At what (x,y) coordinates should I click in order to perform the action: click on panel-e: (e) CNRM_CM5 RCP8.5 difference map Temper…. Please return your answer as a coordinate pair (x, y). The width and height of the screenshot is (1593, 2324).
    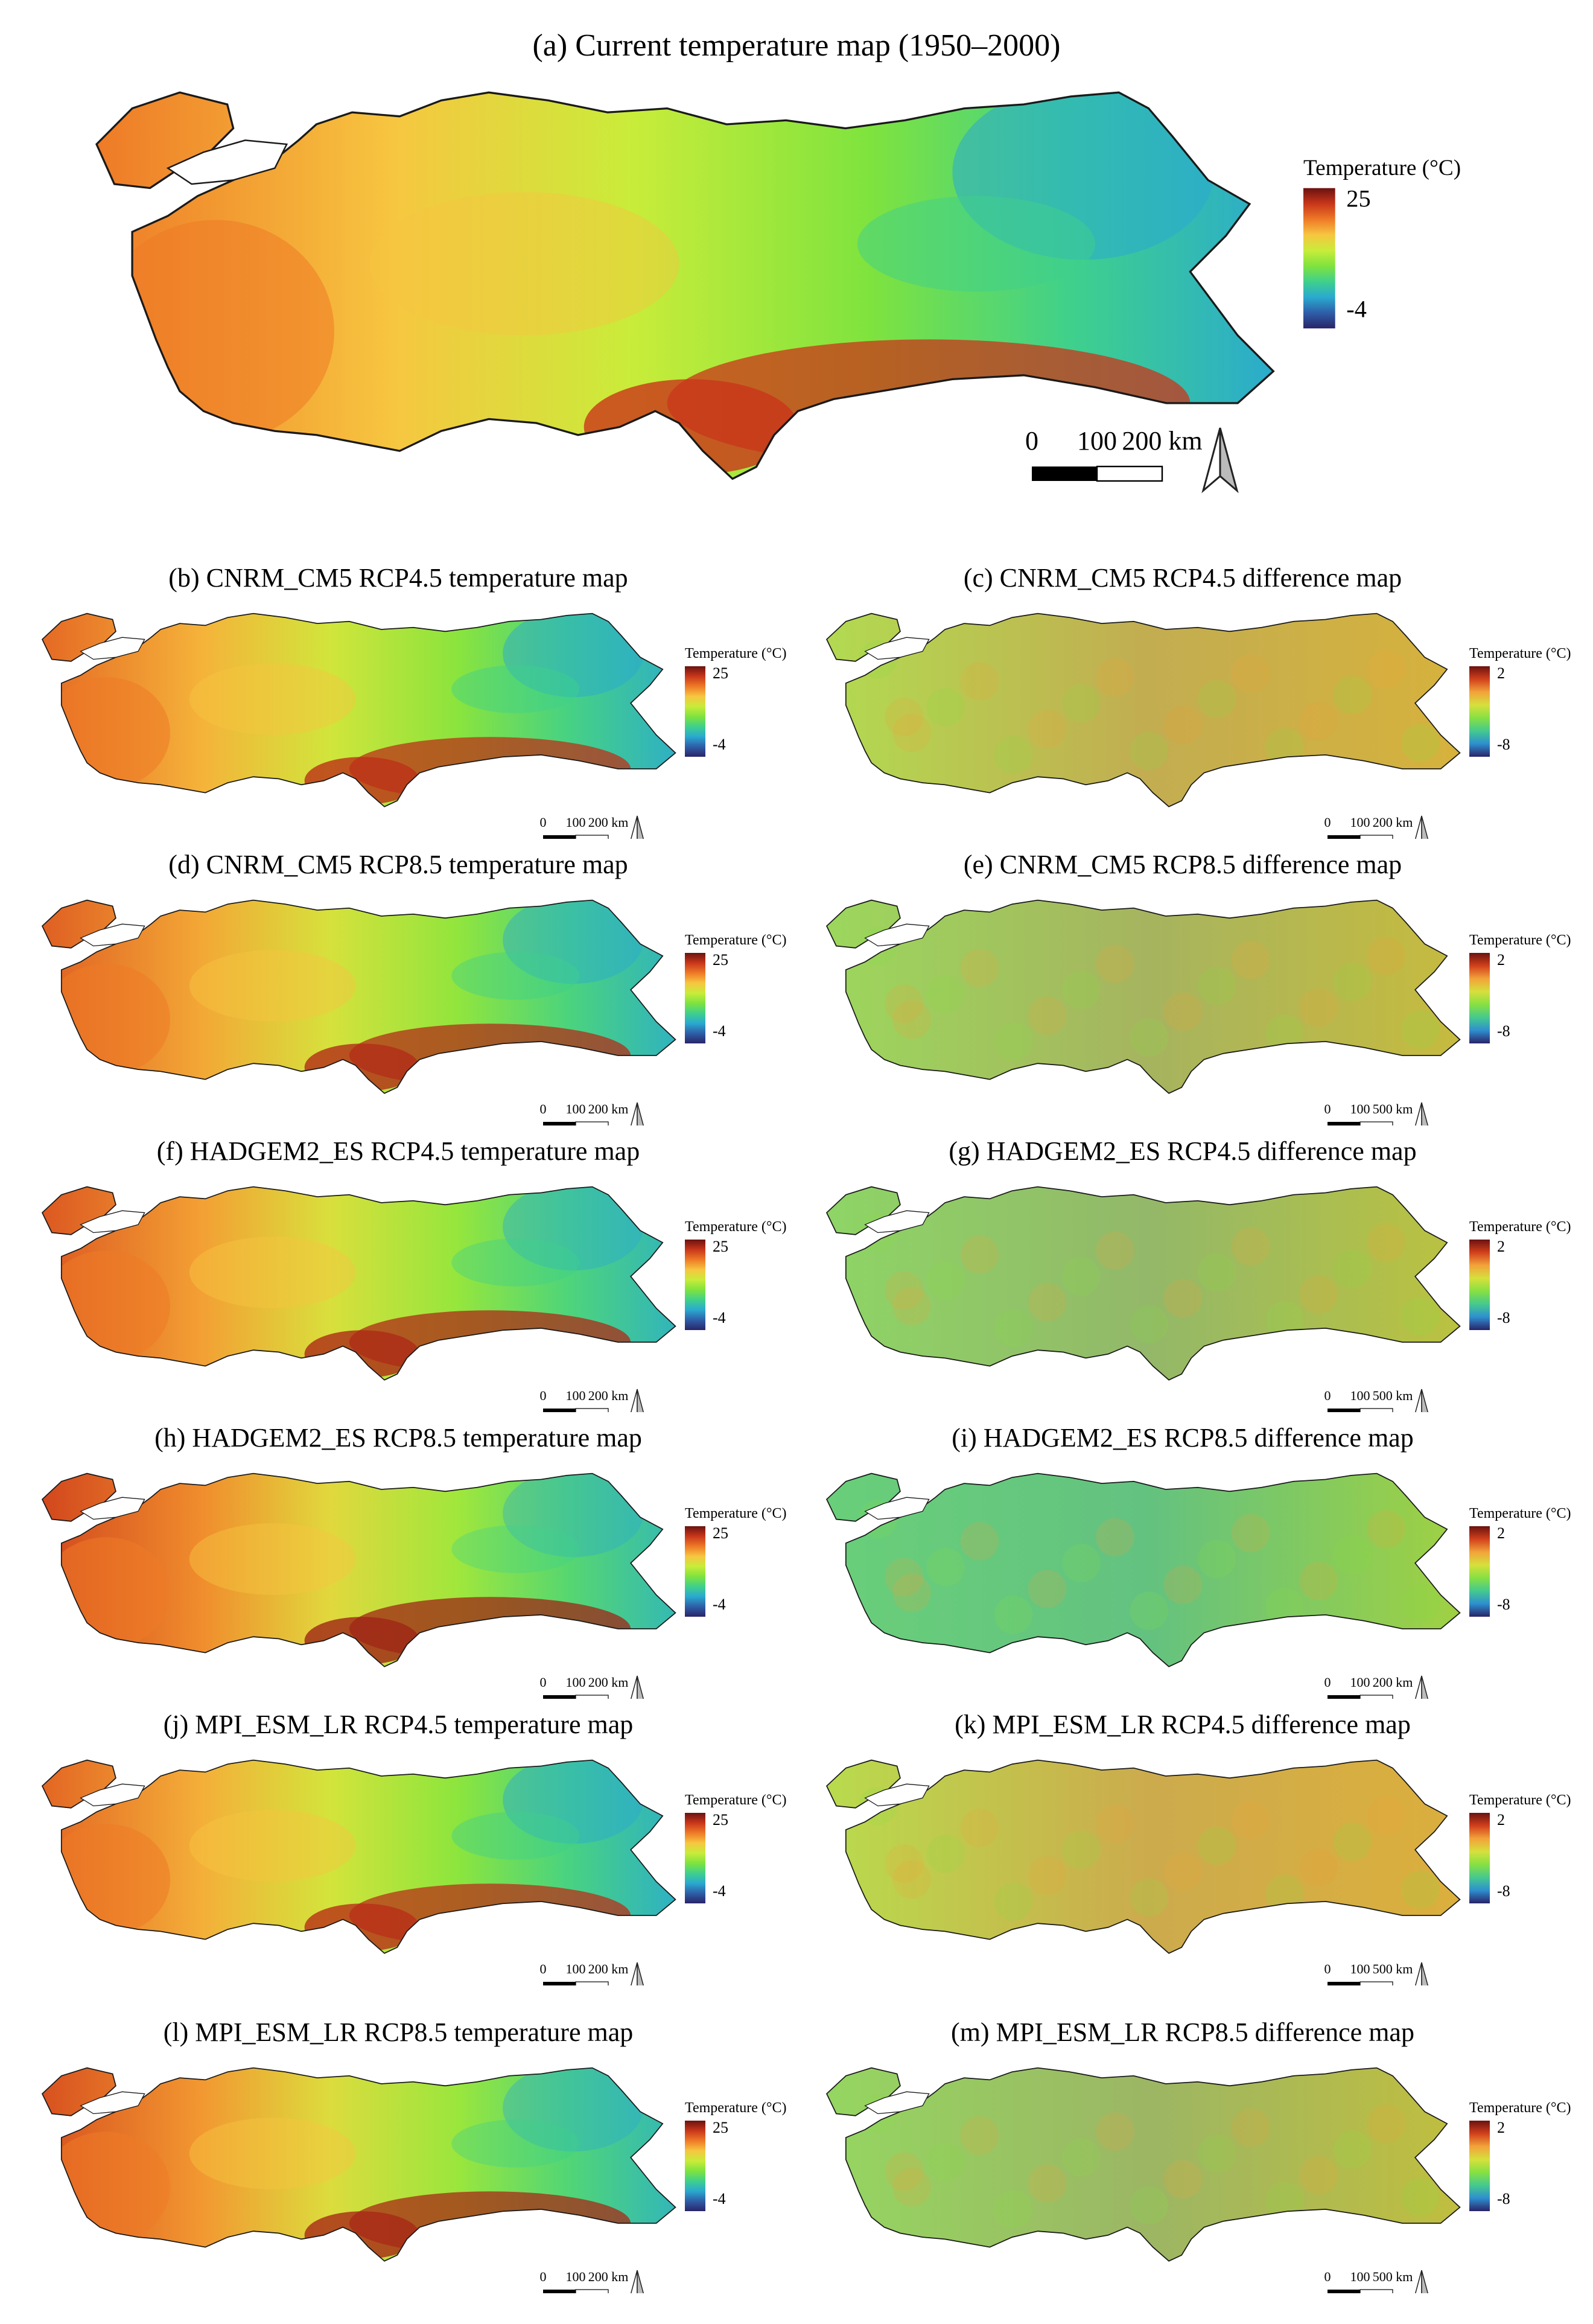
    Looking at the image, I should click on (1198, 988).